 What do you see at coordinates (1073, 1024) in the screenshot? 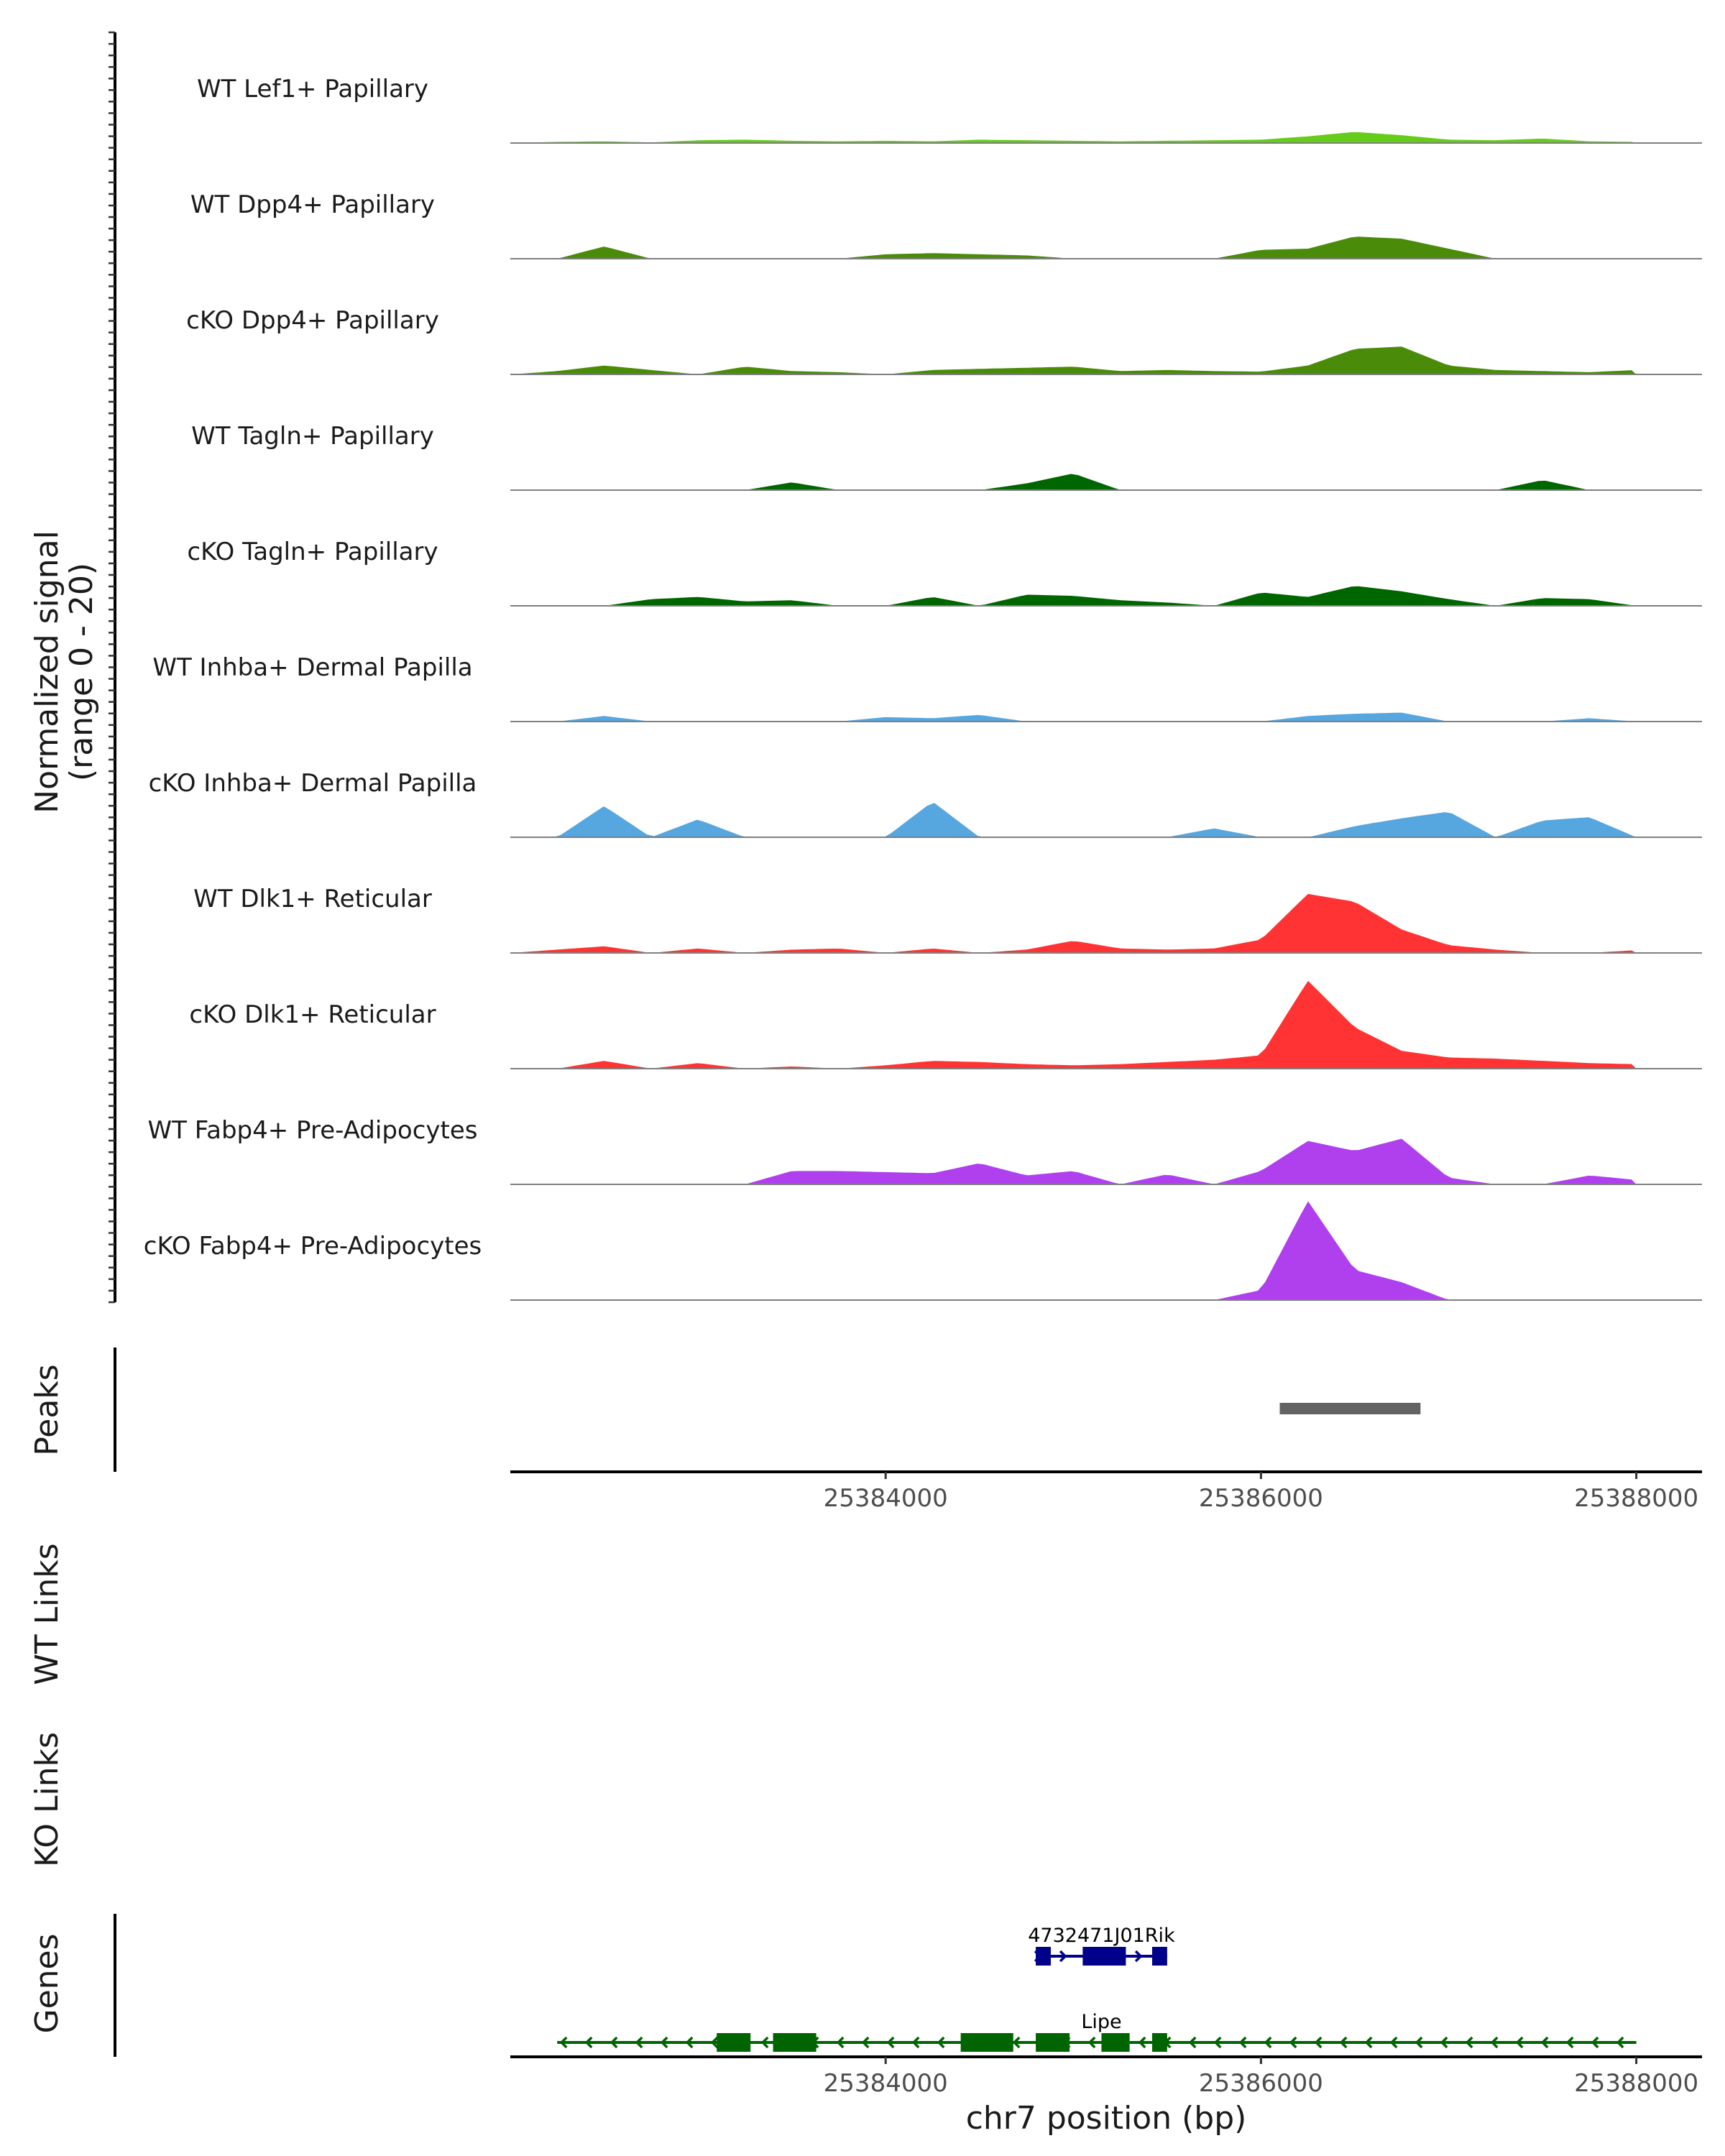
I see `coverage-area-cko-dlk1-reticular` at bounding box center [1073, 1024].